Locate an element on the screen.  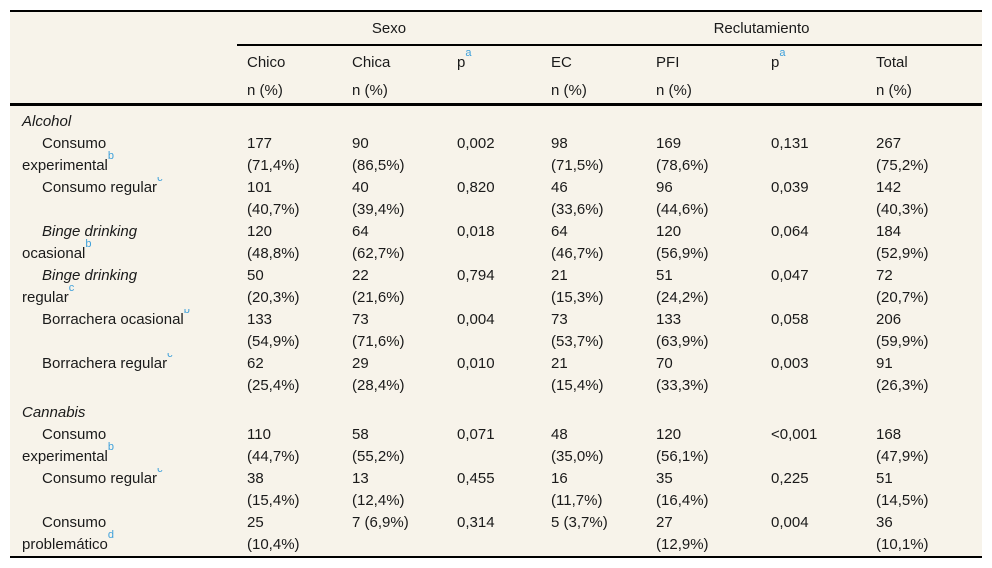
footnote-ref: d is located at coordinates (111, 535).